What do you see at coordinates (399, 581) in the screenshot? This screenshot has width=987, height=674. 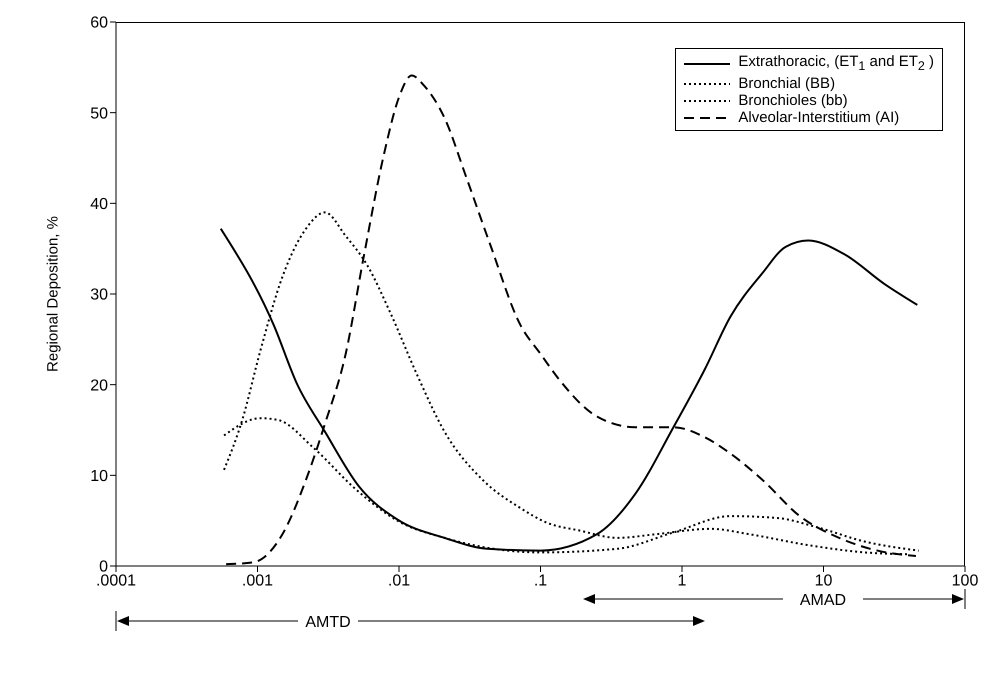 I see `x-tick-label: .01` at bounding box center [399, 581].